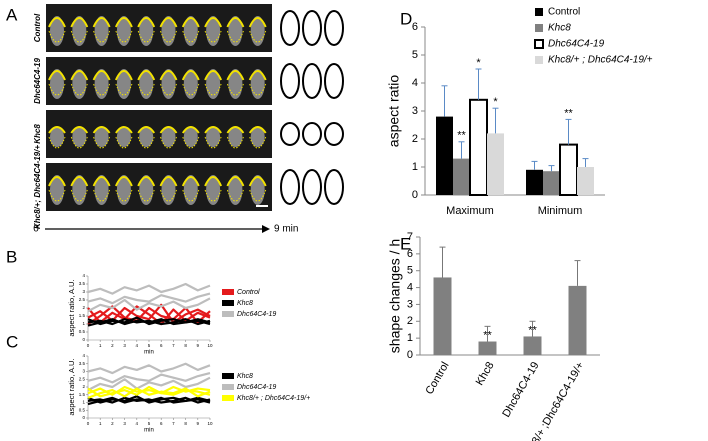 The image size is (708, 441). What do you see at coordinates (82, 409) in the screenshot?
I see `y-tick-label: 0.5` at bounding box center [82, 409].